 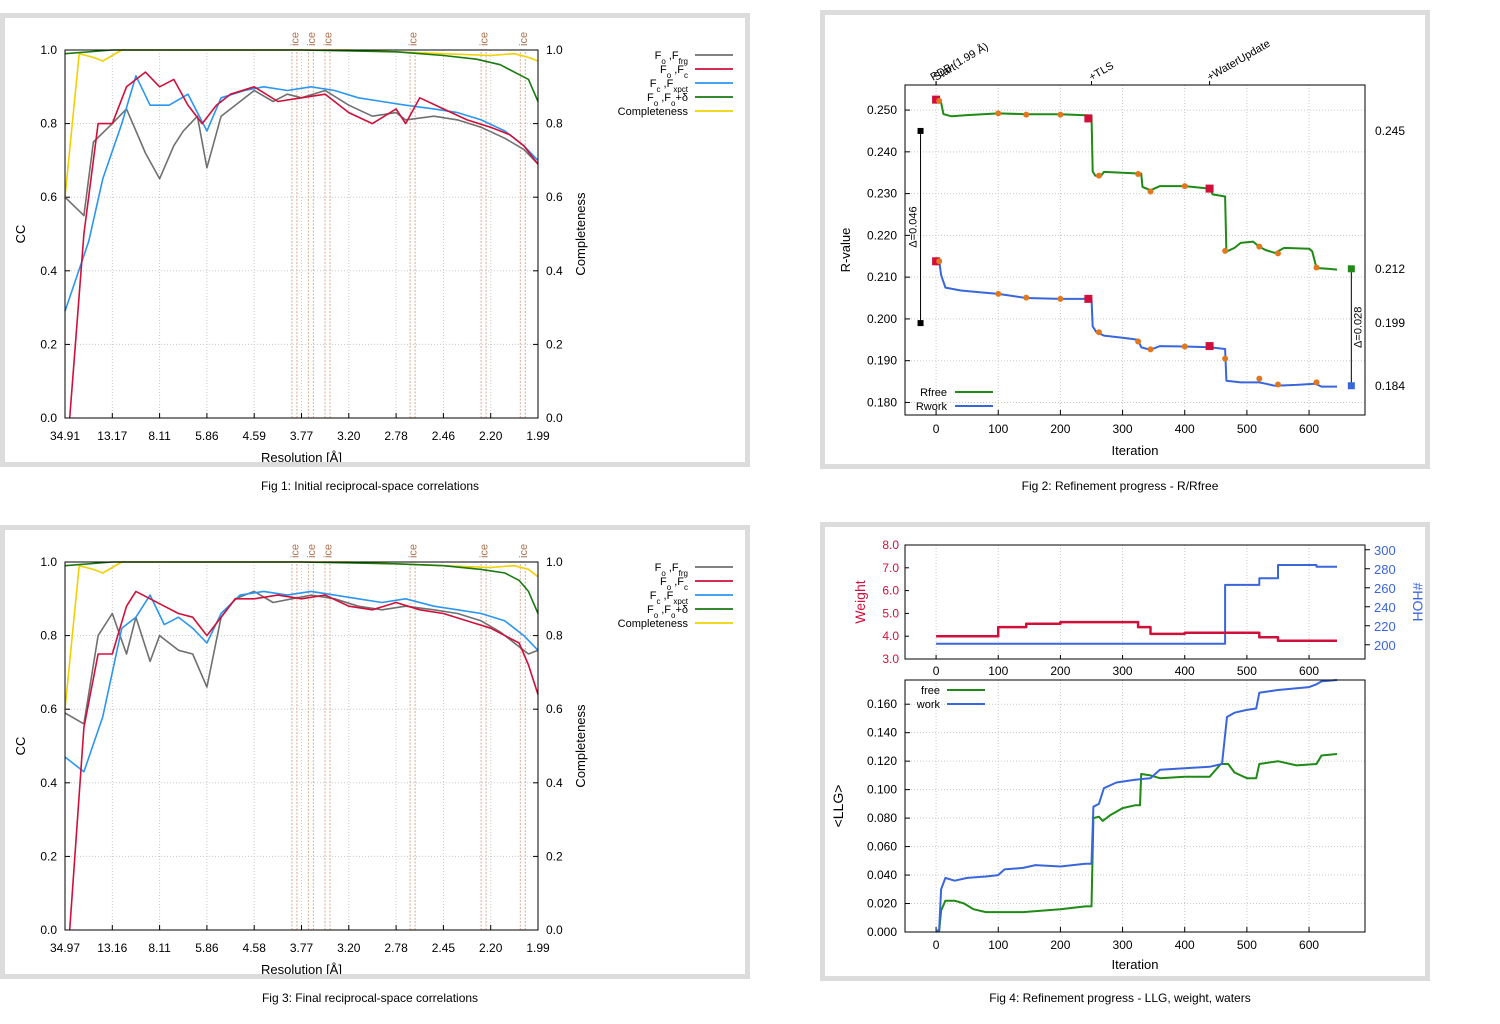 I want to click on y-tick-label: 0.220, so click(x=882, y=235).